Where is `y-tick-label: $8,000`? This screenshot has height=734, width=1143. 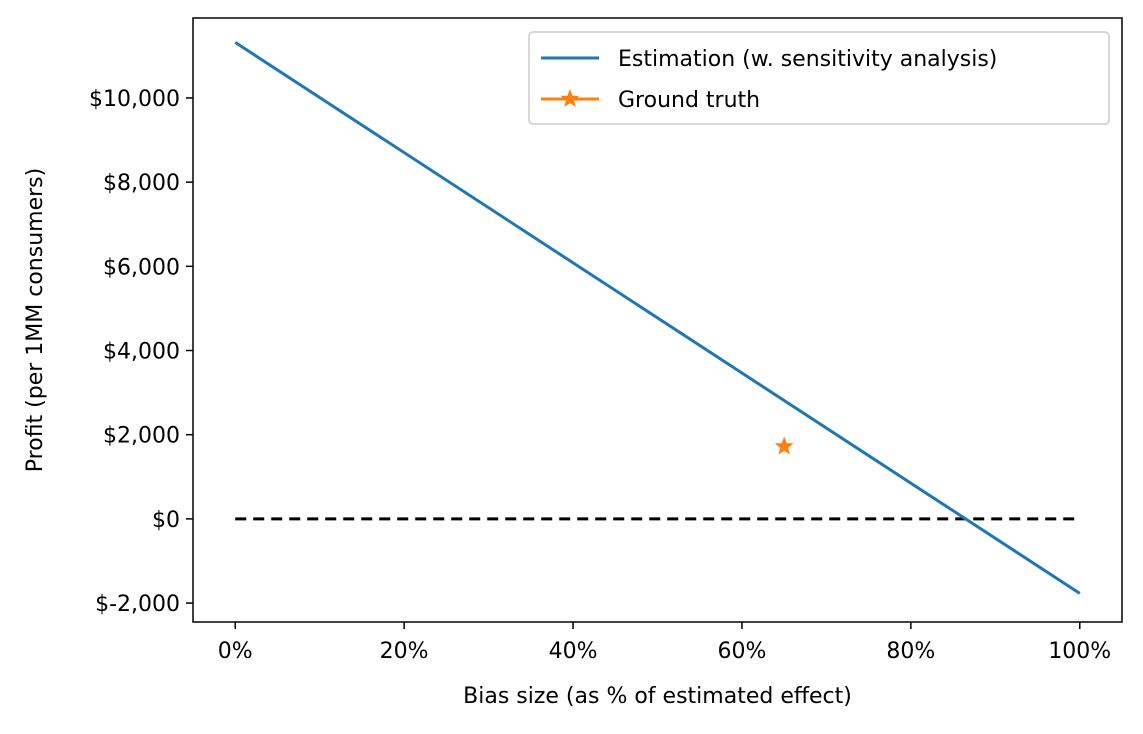
y-tick-label: $8,000 is located at coordinates (141, 183).